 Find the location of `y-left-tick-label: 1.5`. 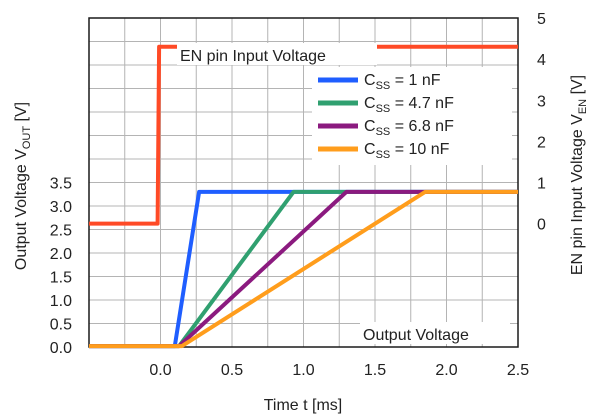

y-left-tick-label: 1.5 is located at coordinates (61, 278).